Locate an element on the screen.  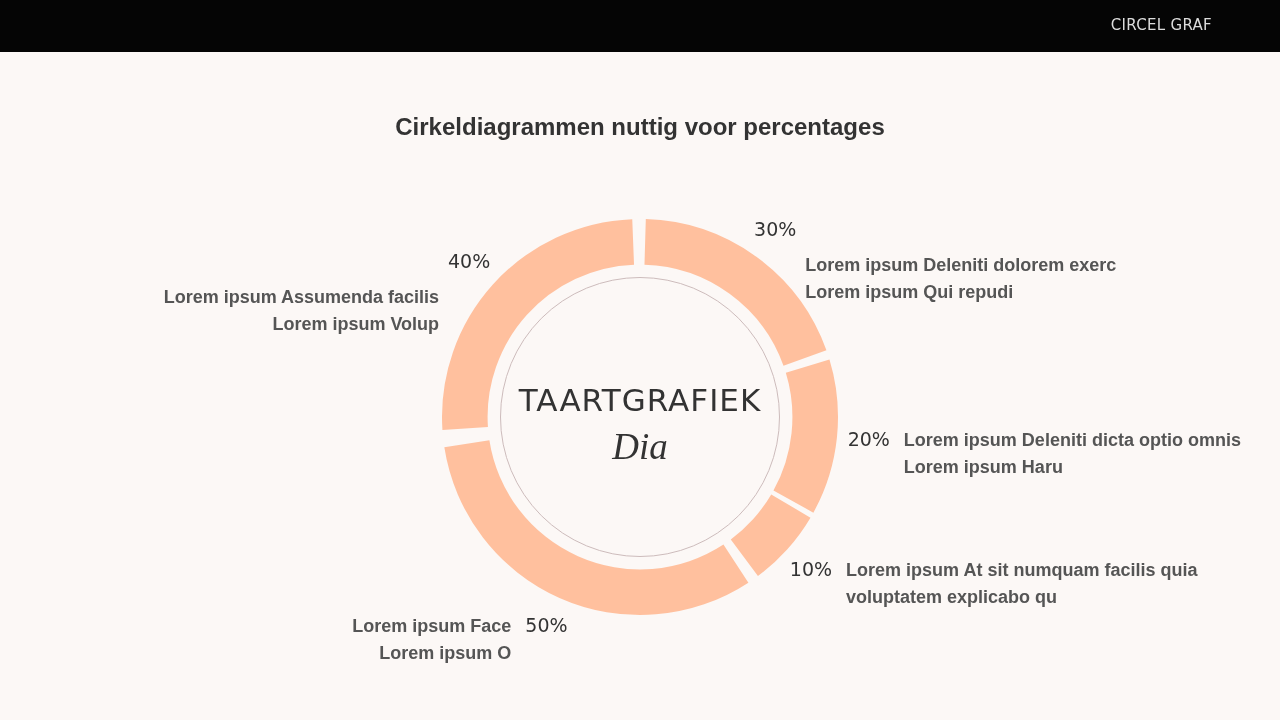
slice-label: Lorem ipsum At sit numquam facilis quia voluptatem explicabo qu is located at coordinates (1022, 583).